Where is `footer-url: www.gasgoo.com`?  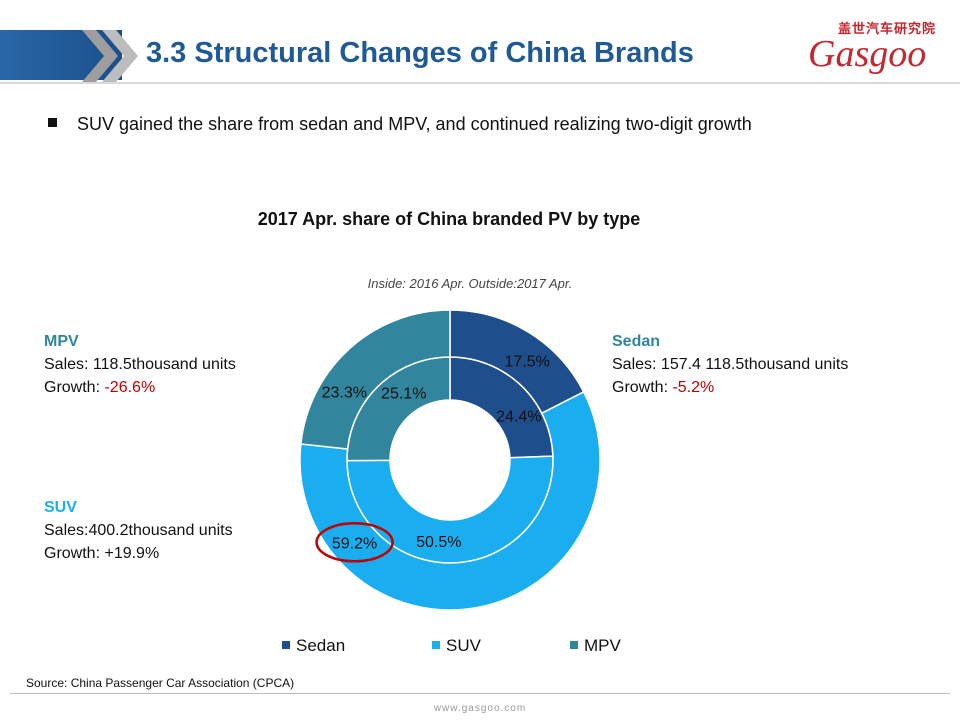 footer-url: www.gasgoo.com is located at coordinates (480, 708).